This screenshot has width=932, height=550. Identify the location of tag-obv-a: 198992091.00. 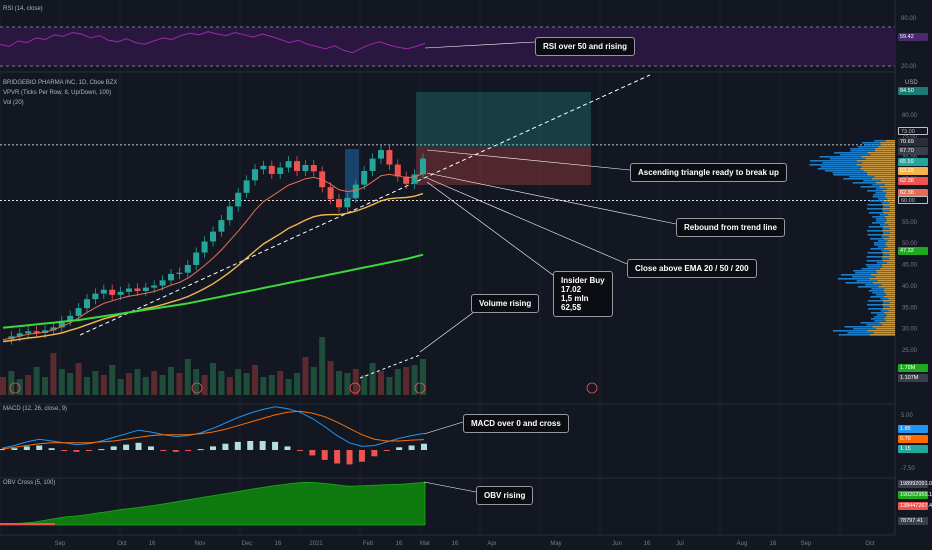
(915, 484).